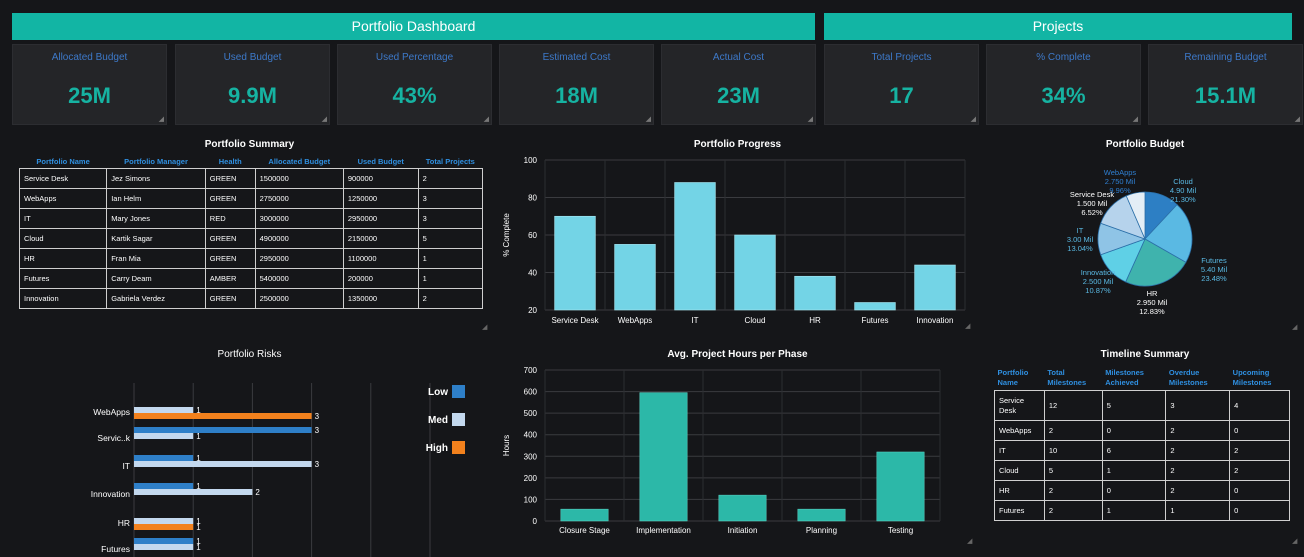  Describe the element at coordinates (63, 178) in the screenshot. I see `table-cell: Service Desk` at that location.